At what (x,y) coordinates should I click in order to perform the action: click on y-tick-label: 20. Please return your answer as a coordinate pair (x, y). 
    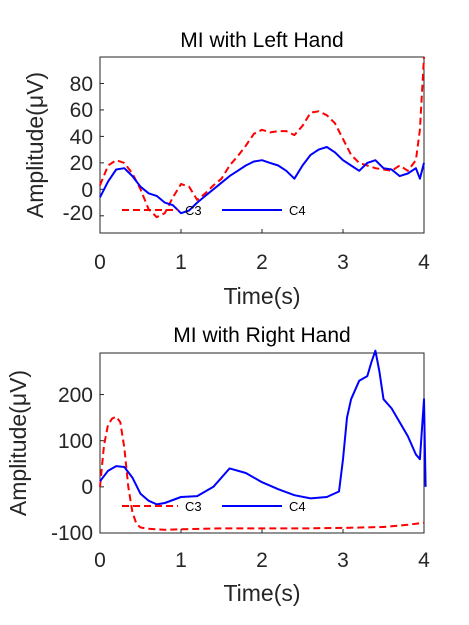
    Looking at the image, I should click on (81, 163).